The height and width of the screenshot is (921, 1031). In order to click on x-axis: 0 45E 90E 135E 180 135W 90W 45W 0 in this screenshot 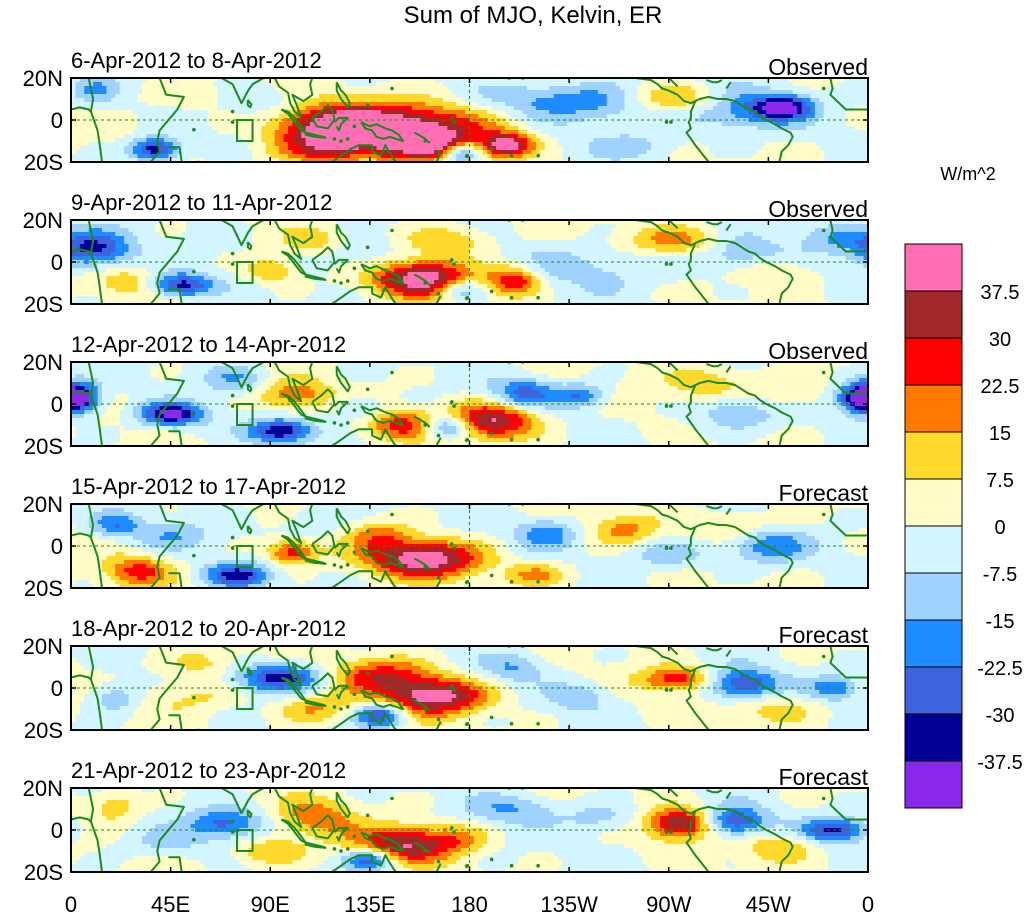, I will do `click(469, 904)`.